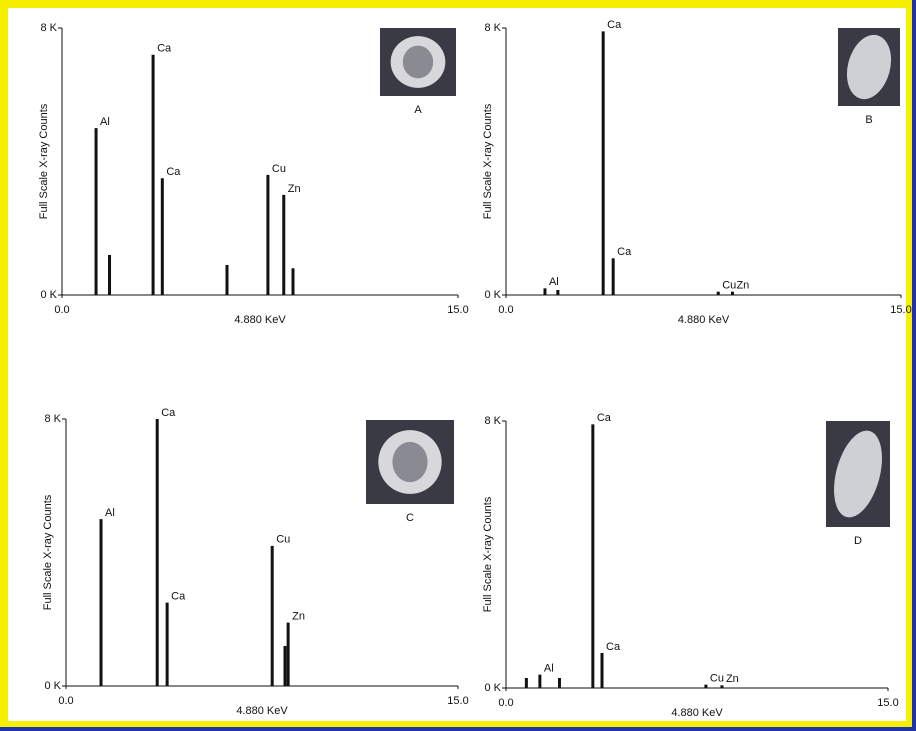 The width and height of the screenshot is (916, 731). Describe the element at coordinates (868, 120) in the screenshot. I see `panel-label: B` at that location.